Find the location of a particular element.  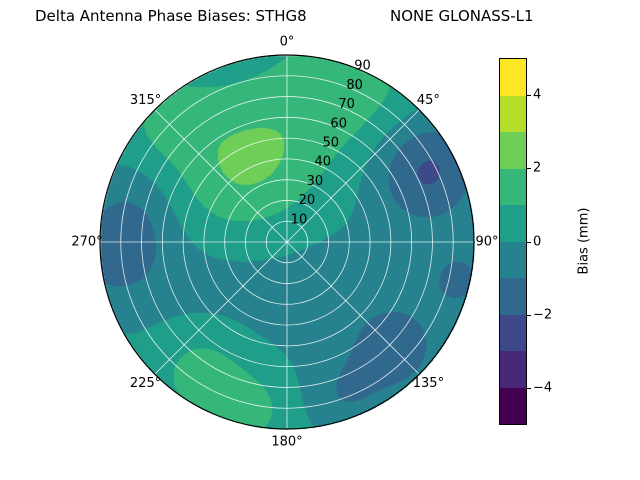

azimuth-tick-label: 180° is located at coordinates (286, 442).